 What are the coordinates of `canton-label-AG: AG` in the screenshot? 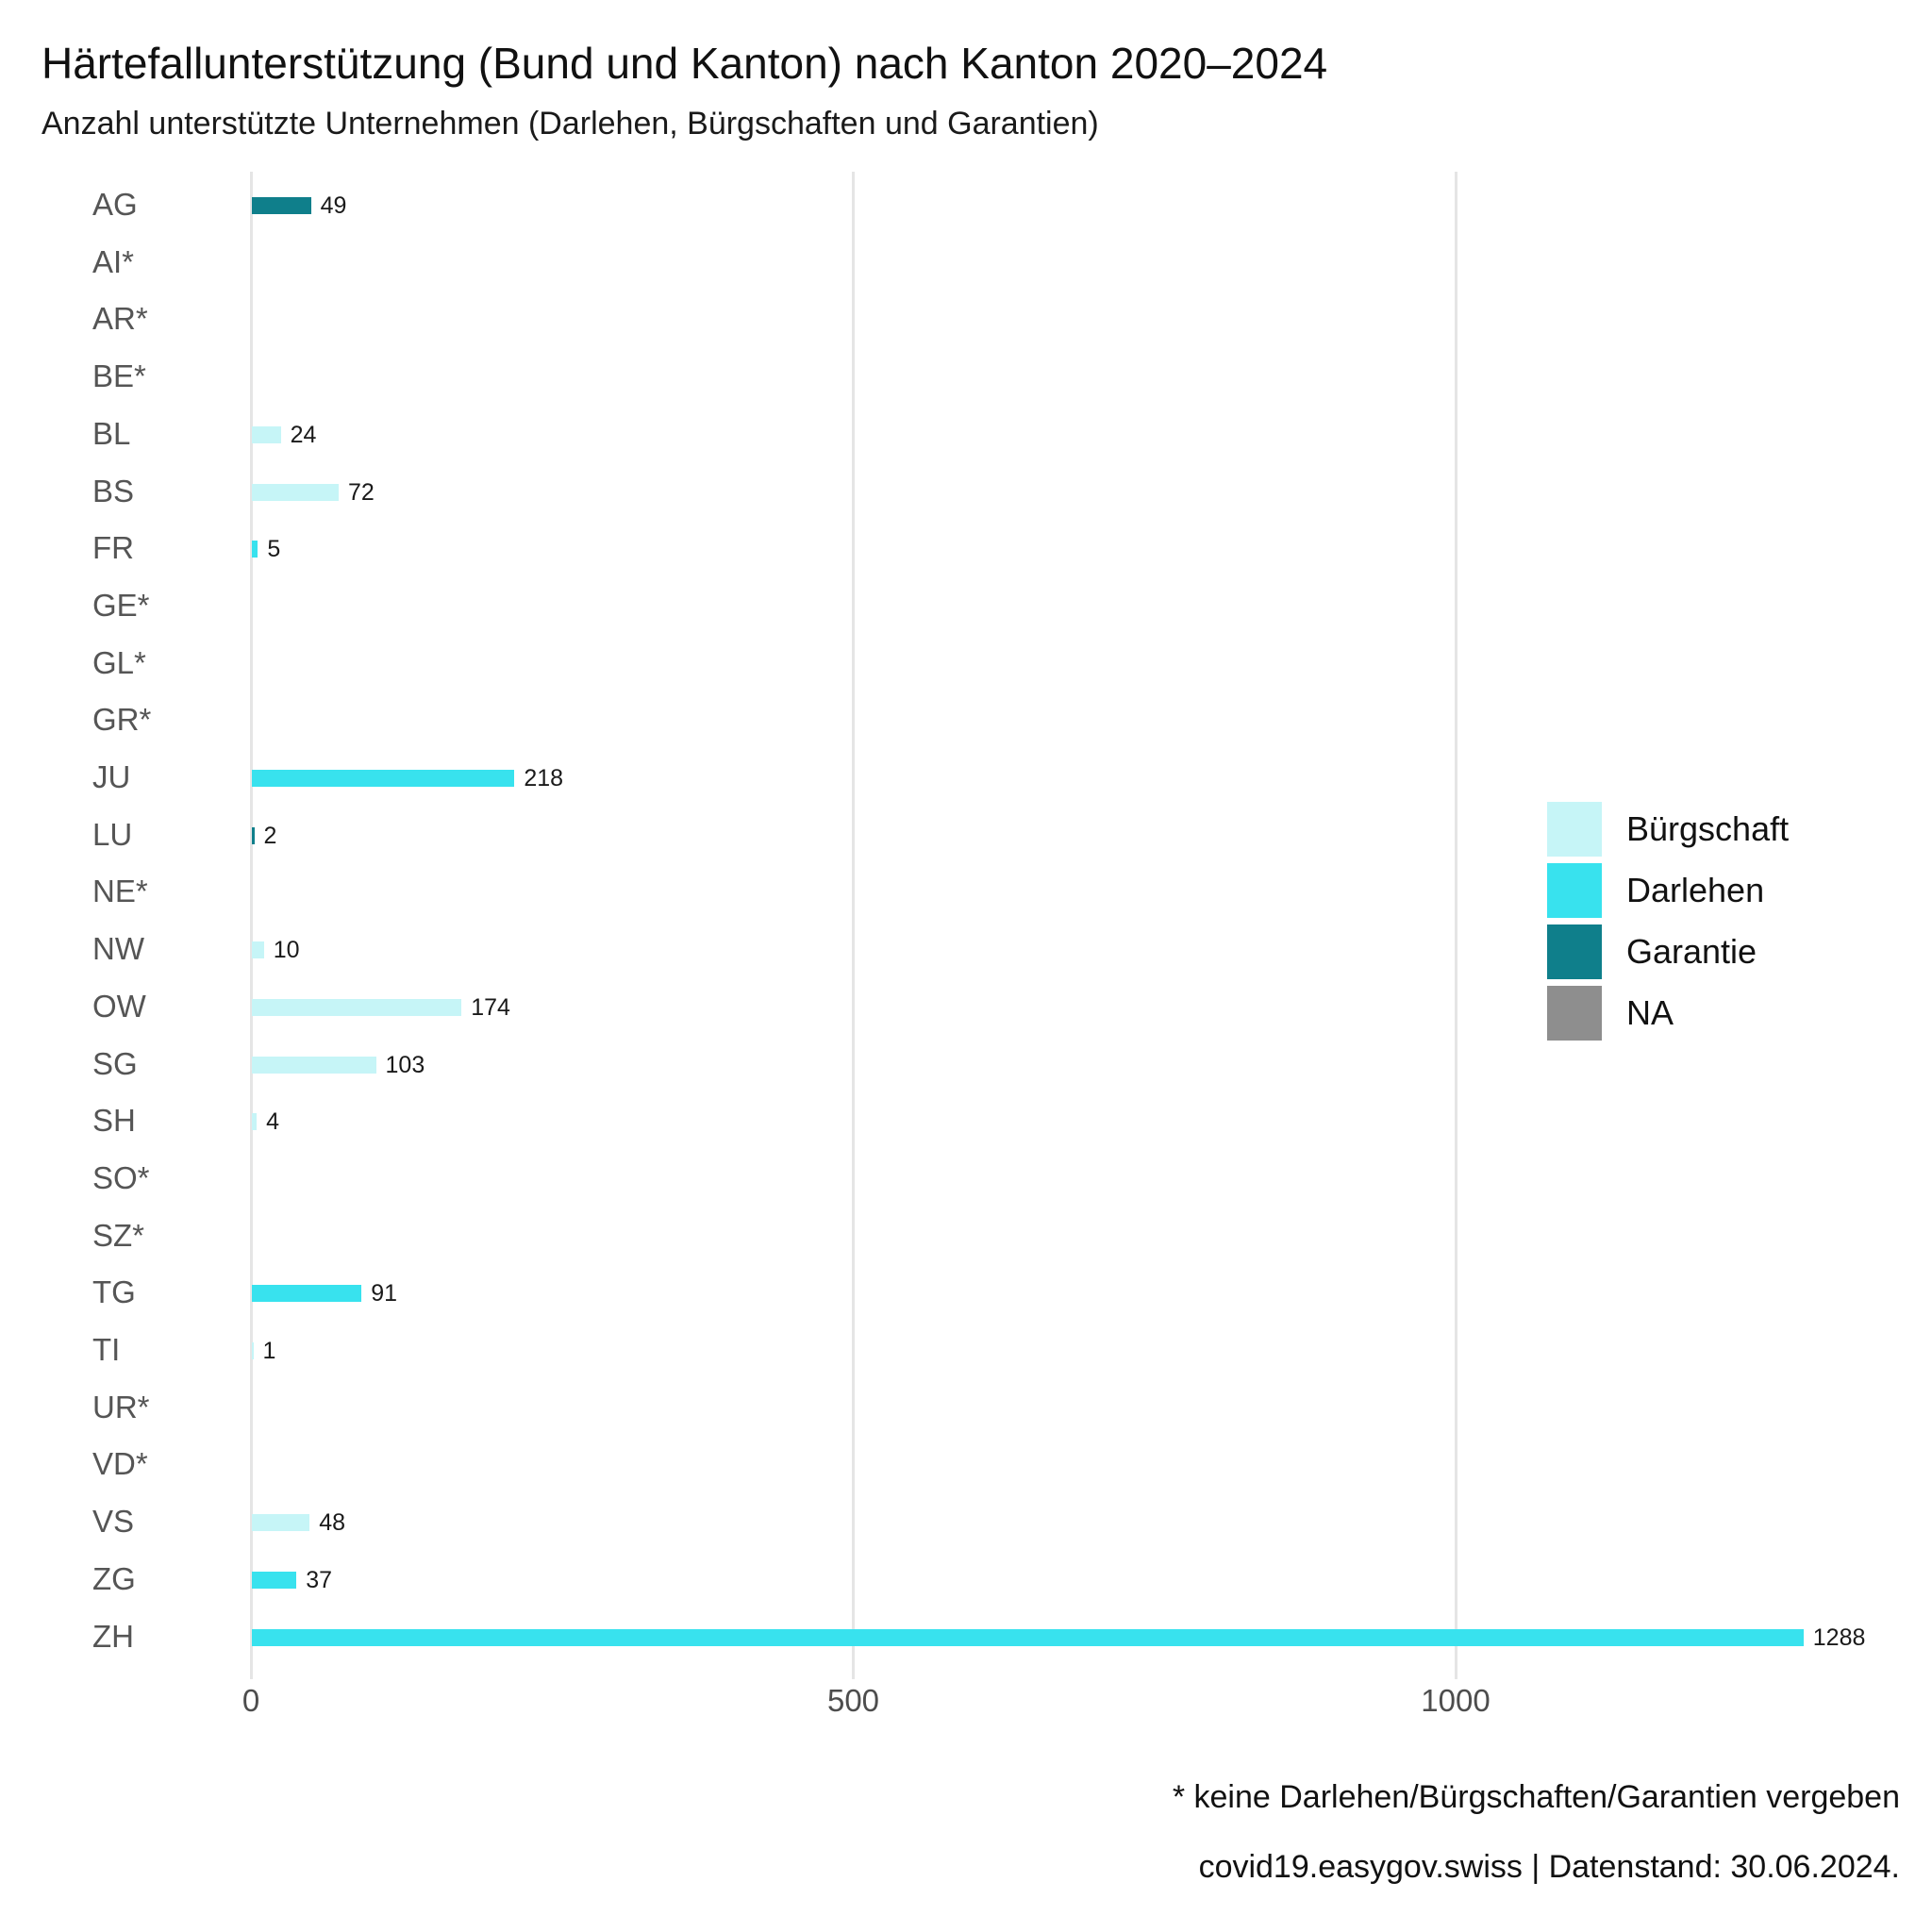 It's located at (115, 205).